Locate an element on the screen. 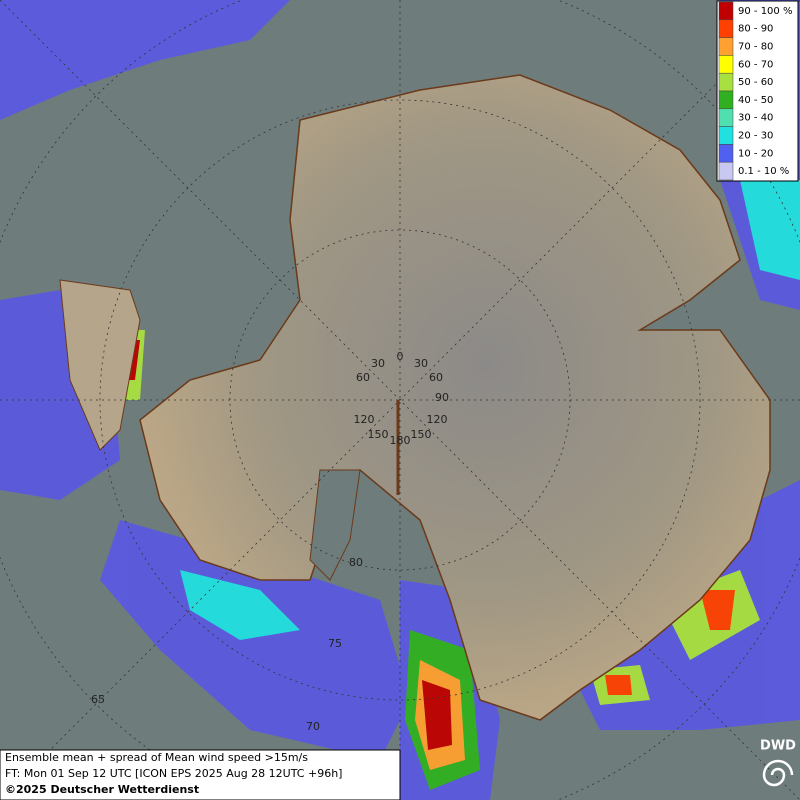 The width and height of the screenshot is (800, 800). dwd-logo: DWD is located at coordinates (778, 763).